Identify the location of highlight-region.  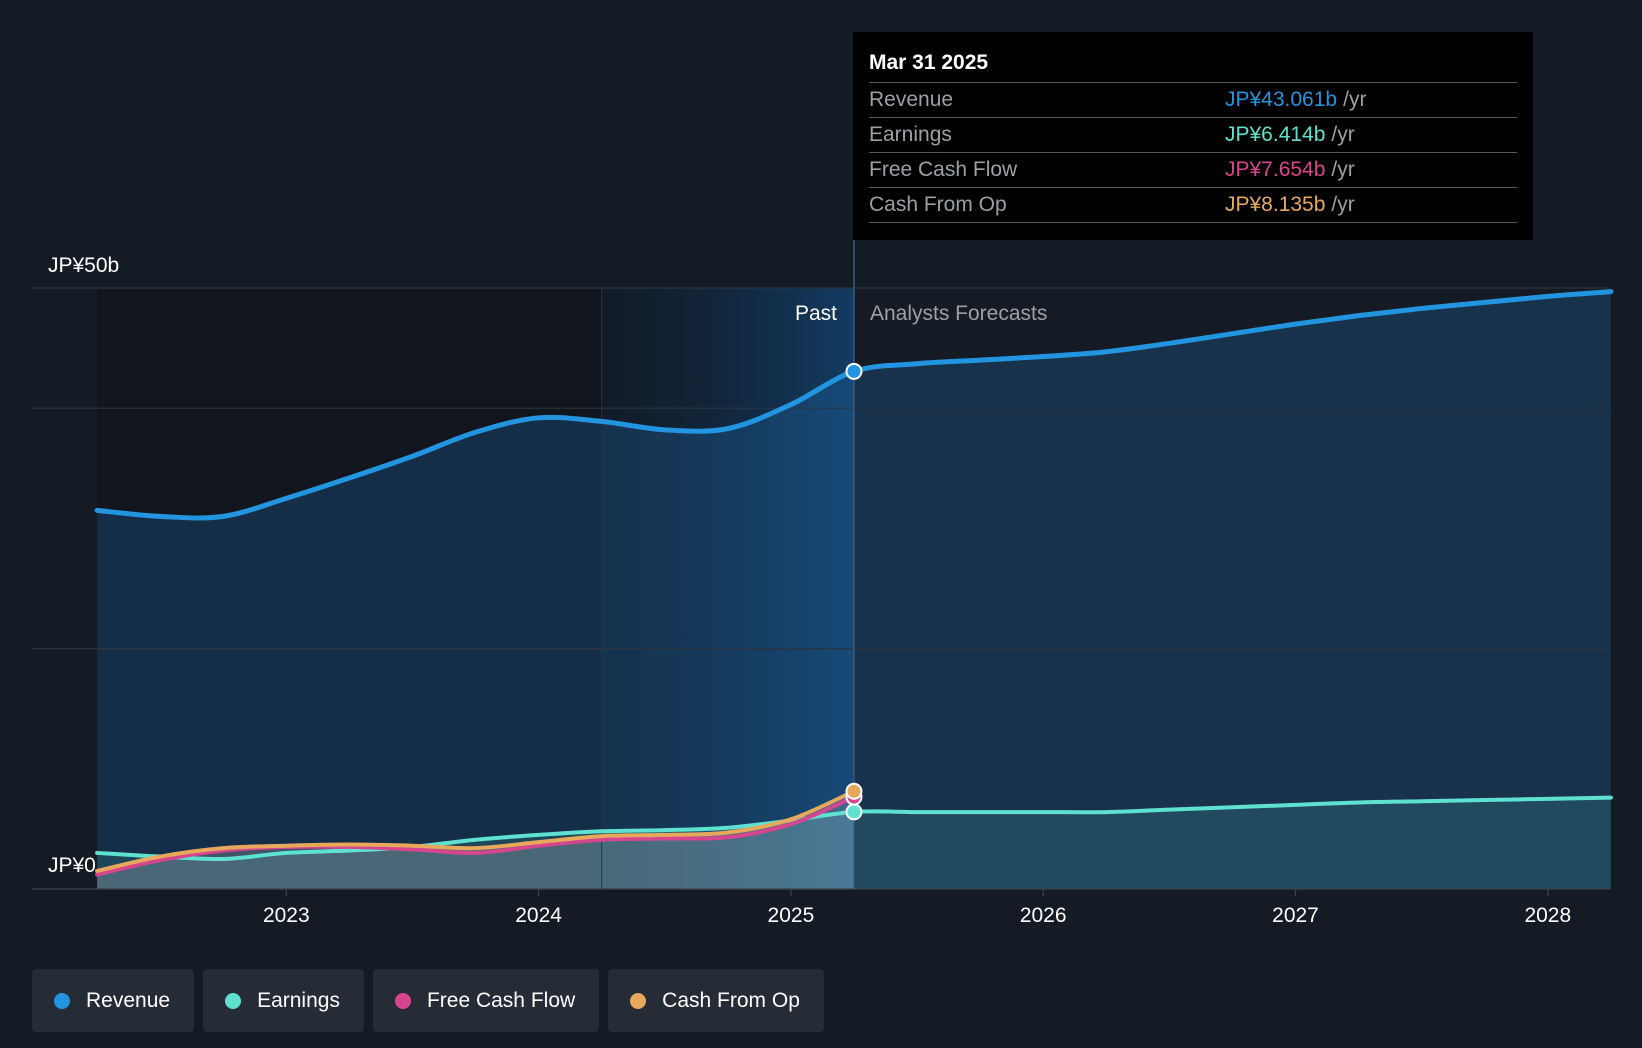
(727, 588).